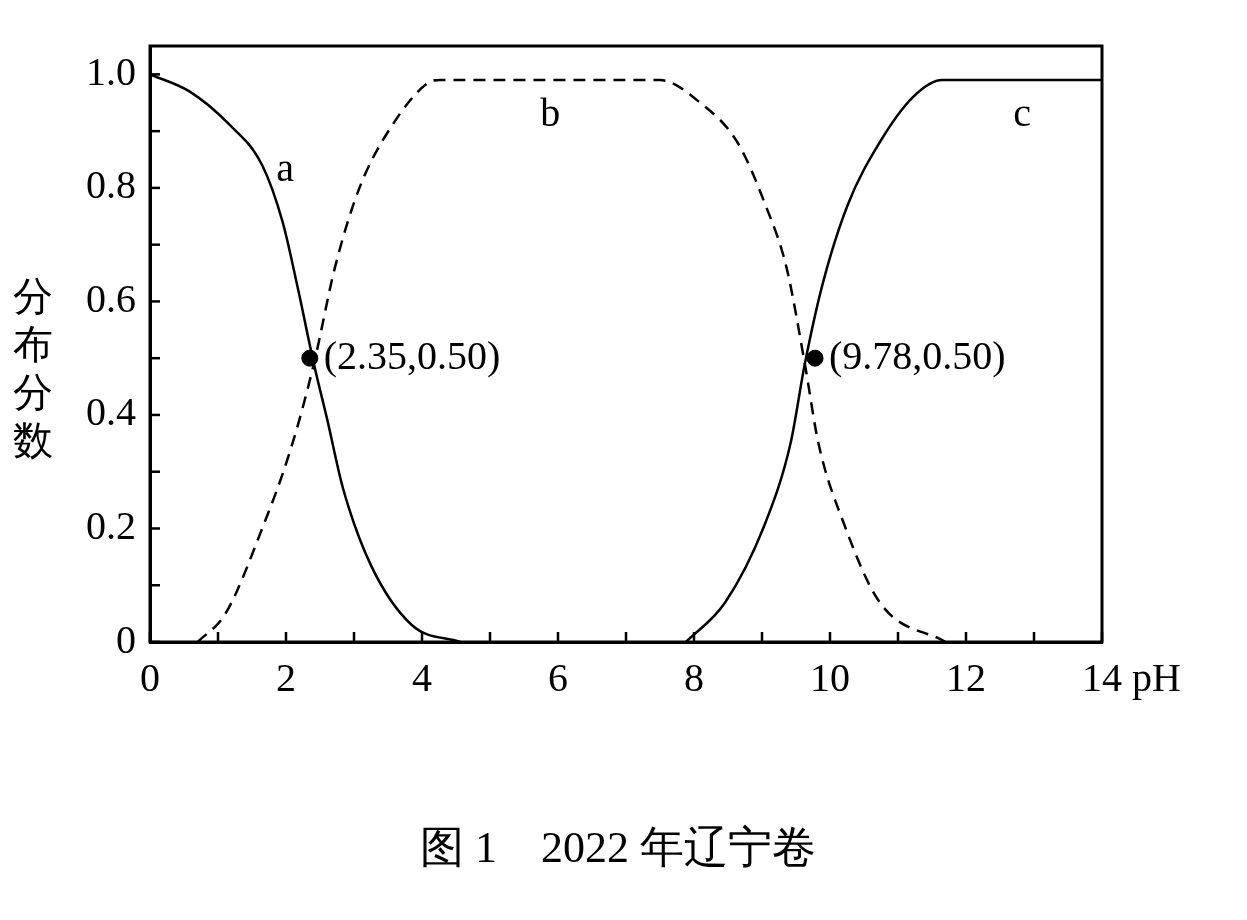 Image resolution: width=1247 pixels, height=920 pixels. I want to click on x-tick-label: 12, so click(966, 677).